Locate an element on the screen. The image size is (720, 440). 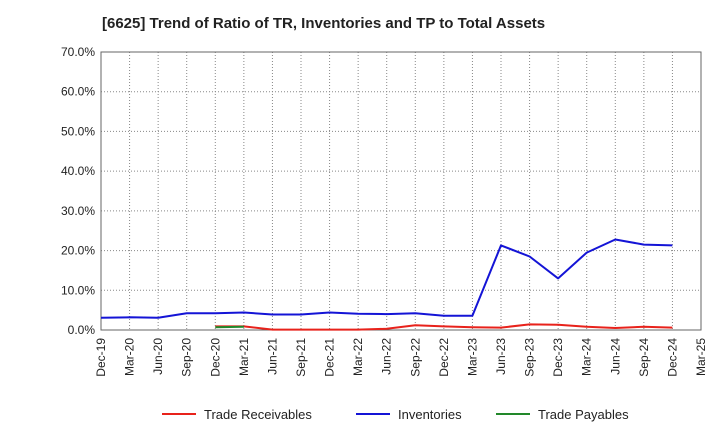
x-tick-label: Dec-20 is located at coordinates (215, 357).